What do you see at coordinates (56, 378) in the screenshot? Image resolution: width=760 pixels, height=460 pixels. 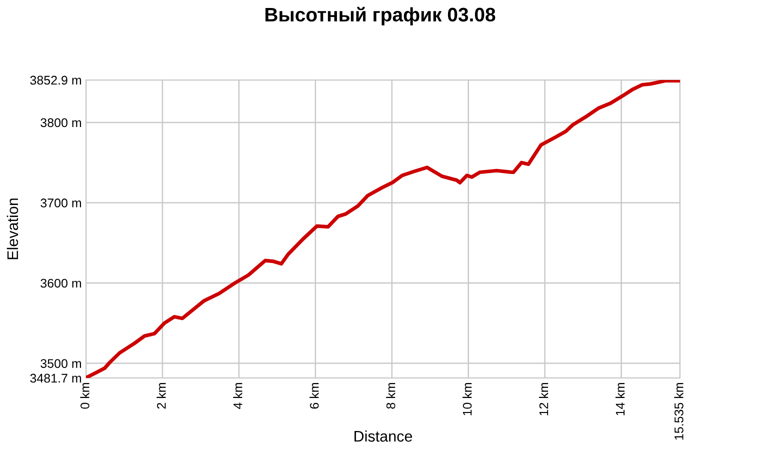 I see `y-tick-label: 3481.7 m` at bounding box center [56, 378].